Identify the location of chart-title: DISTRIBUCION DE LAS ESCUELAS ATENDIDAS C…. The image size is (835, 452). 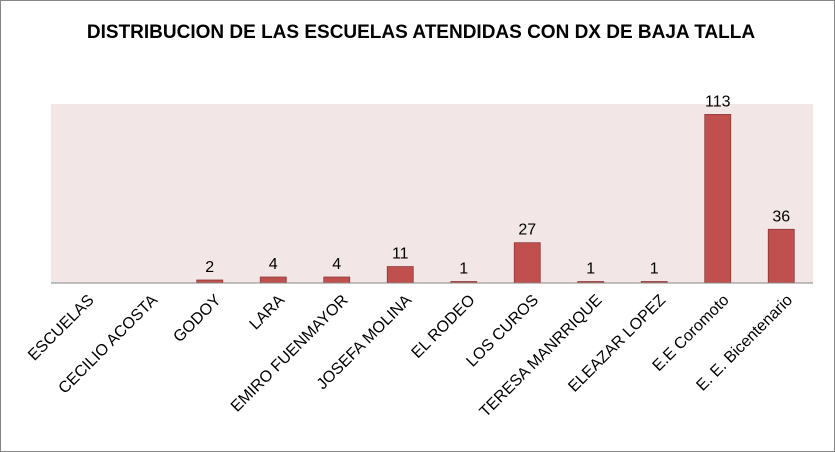
(421, 32).